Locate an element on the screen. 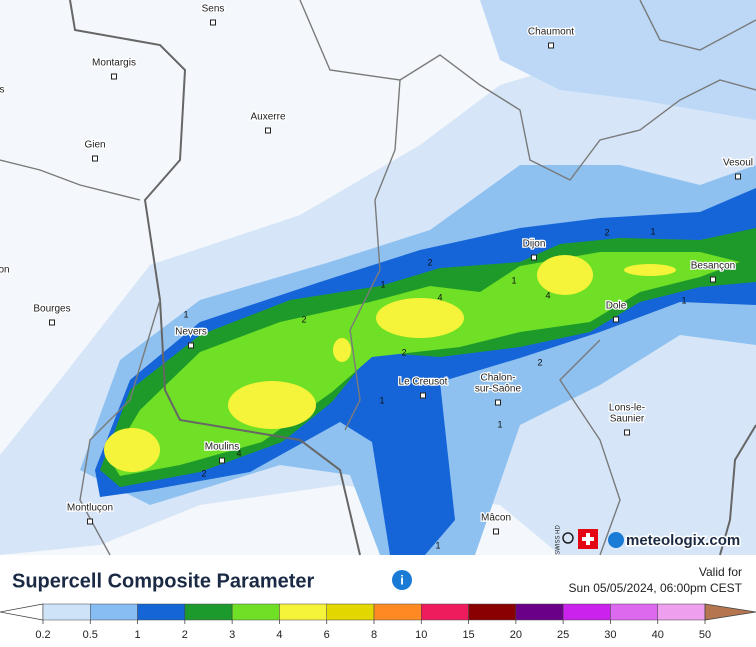 The width and height of the screenshot is (756, 647). zoom-icon is located at coordinates (568, 538).